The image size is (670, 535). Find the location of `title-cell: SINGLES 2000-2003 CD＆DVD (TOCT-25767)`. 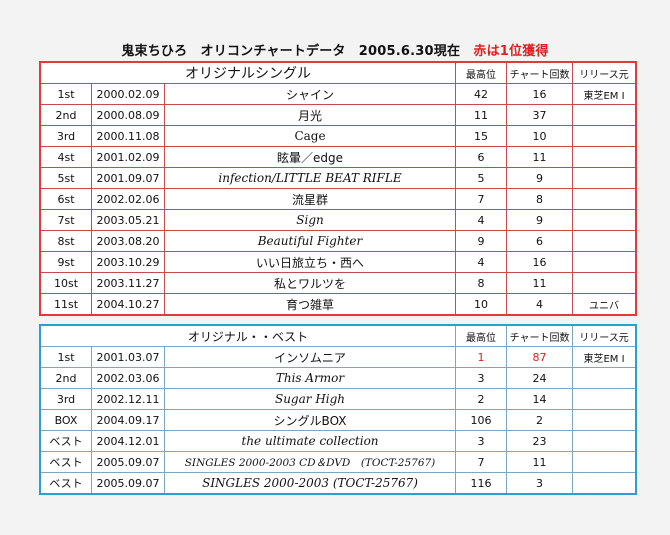

title-cell: SINGLES 2000-2003 CD＆DVD (TOCT-25767) is located at coordinates (310, 462).